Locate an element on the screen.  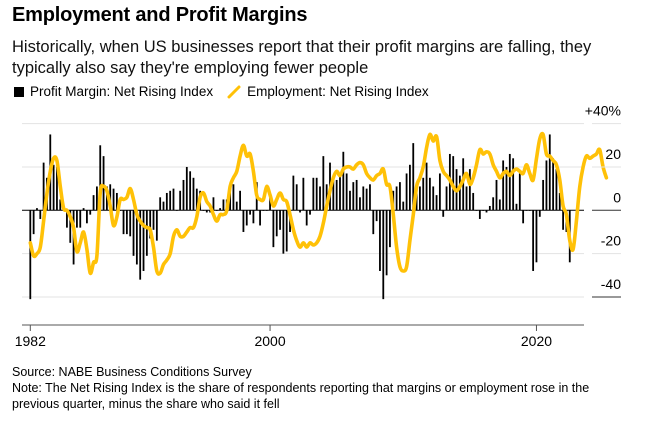
y-tick-label: -20 is located at coordinates (611, 241).